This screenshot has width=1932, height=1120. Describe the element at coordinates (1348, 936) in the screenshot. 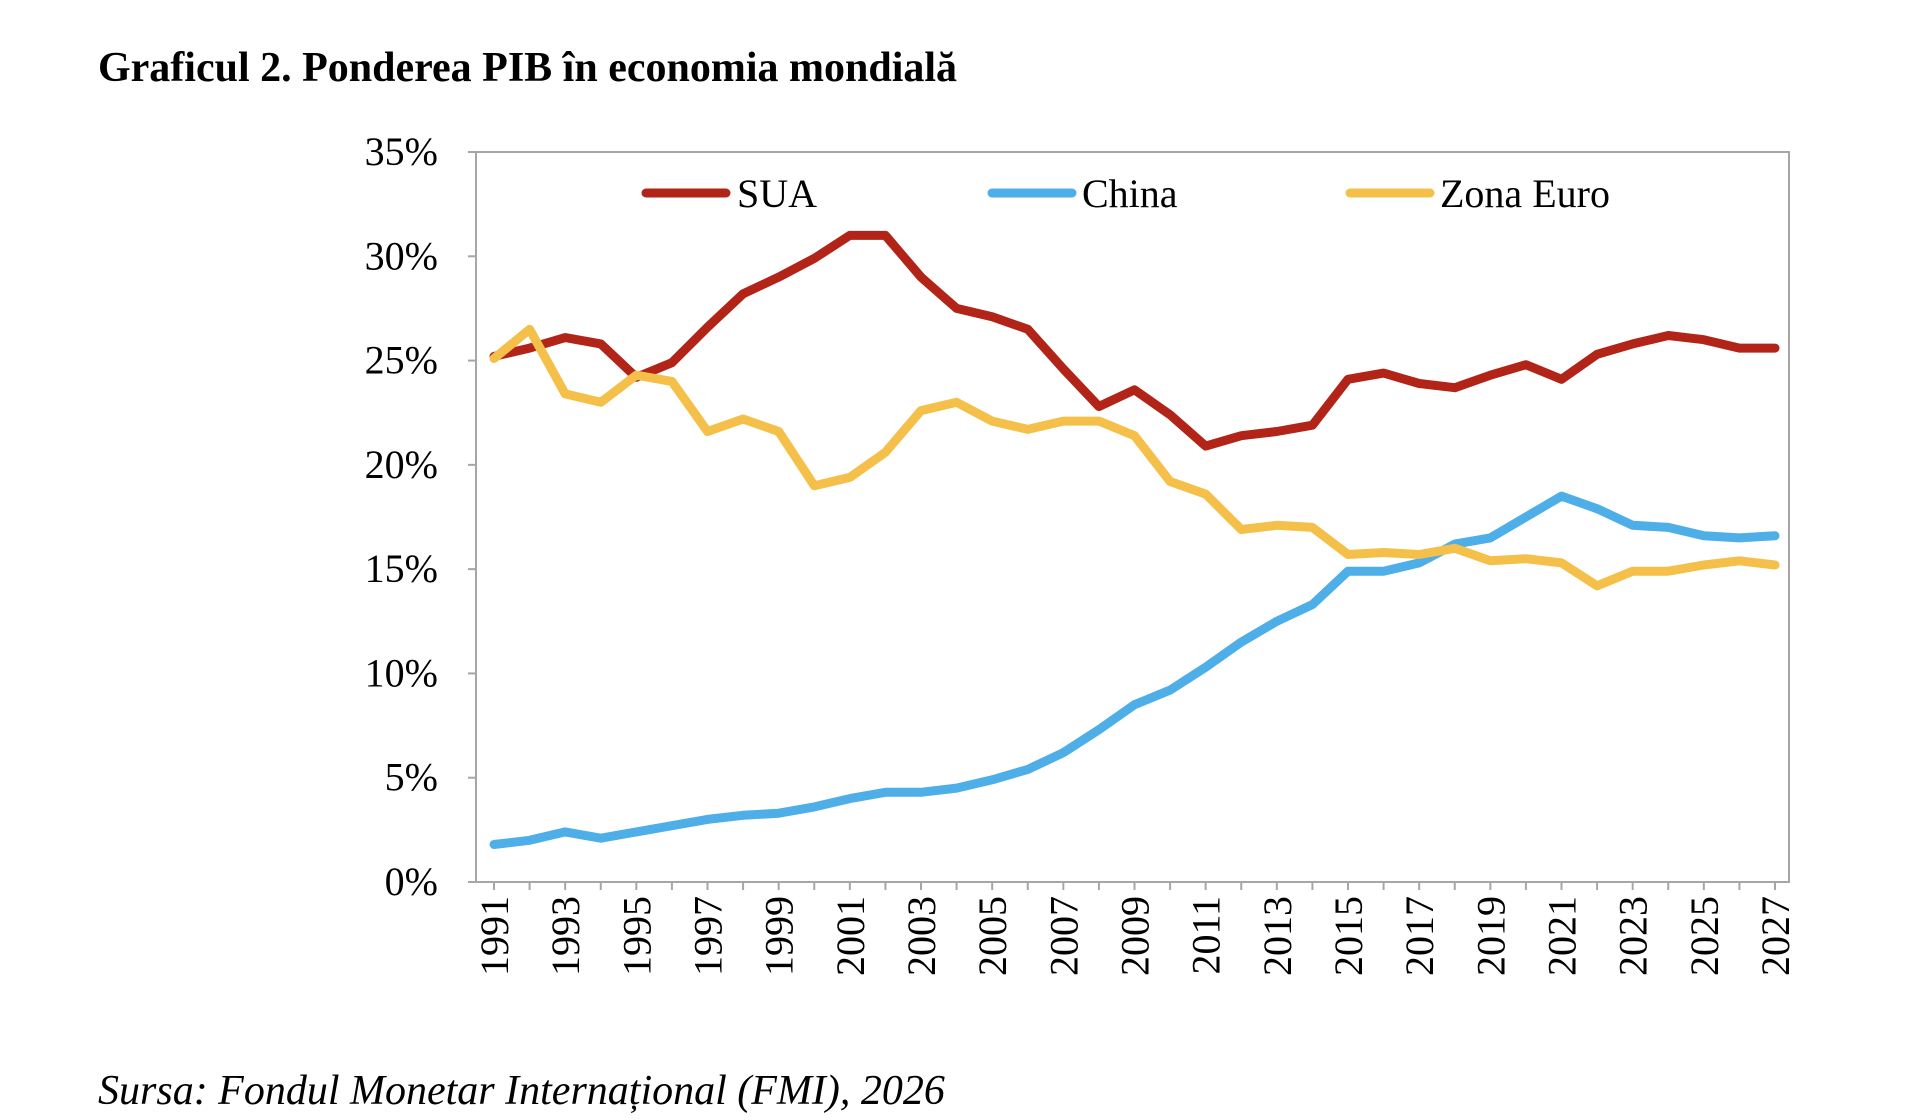

I see `x-tick-label: 2015` at that location.